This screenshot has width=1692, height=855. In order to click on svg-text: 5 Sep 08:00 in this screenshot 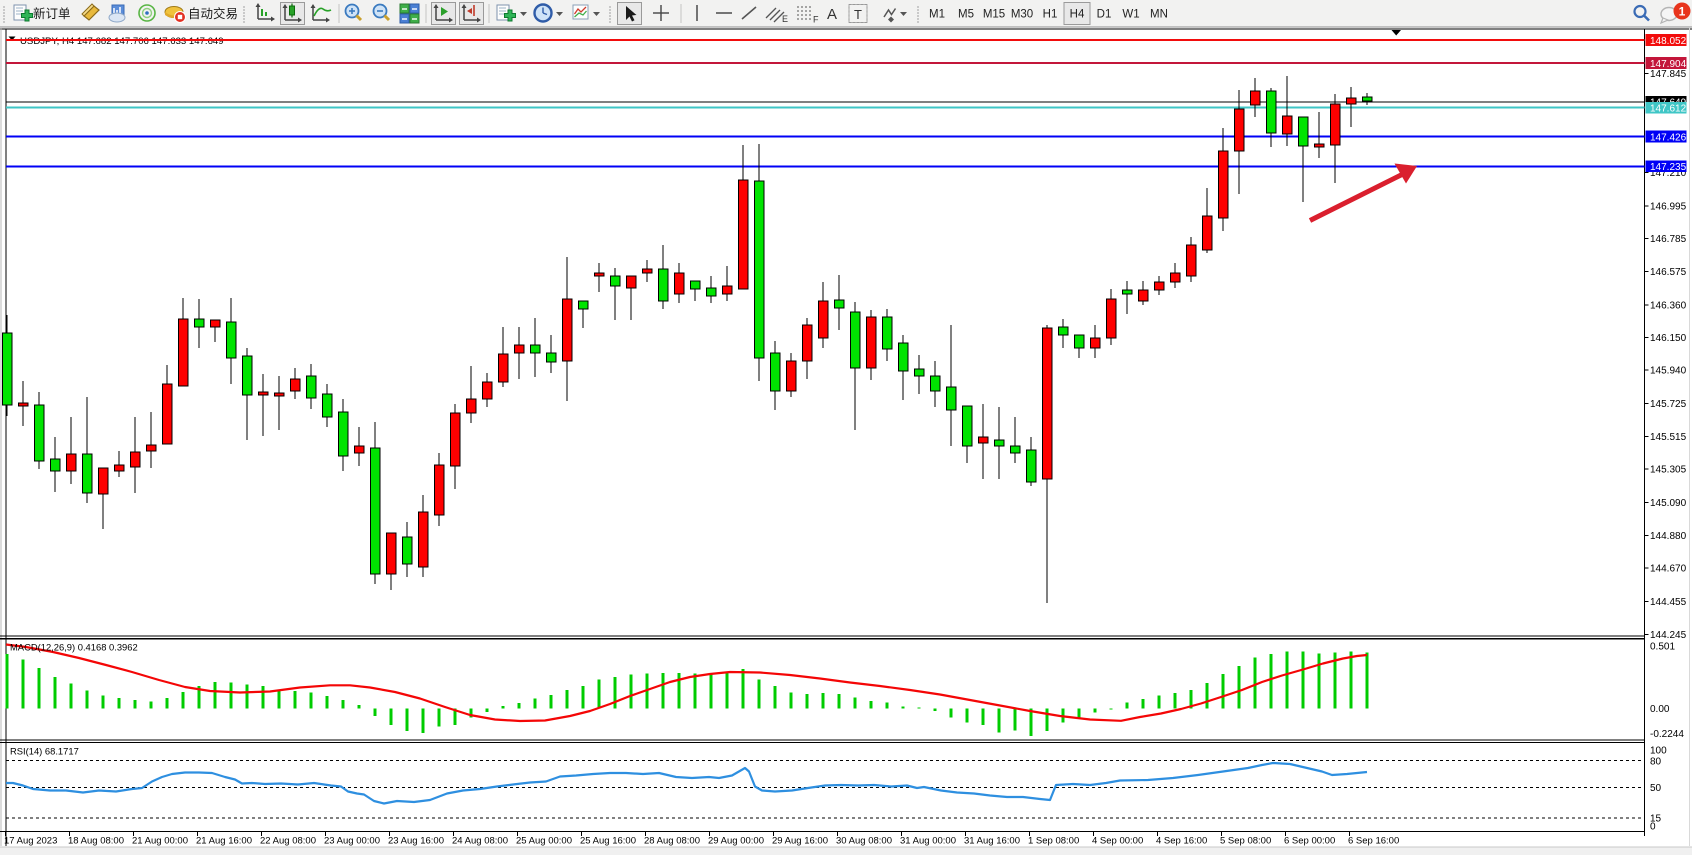, I will do `click(1245, 841)`.